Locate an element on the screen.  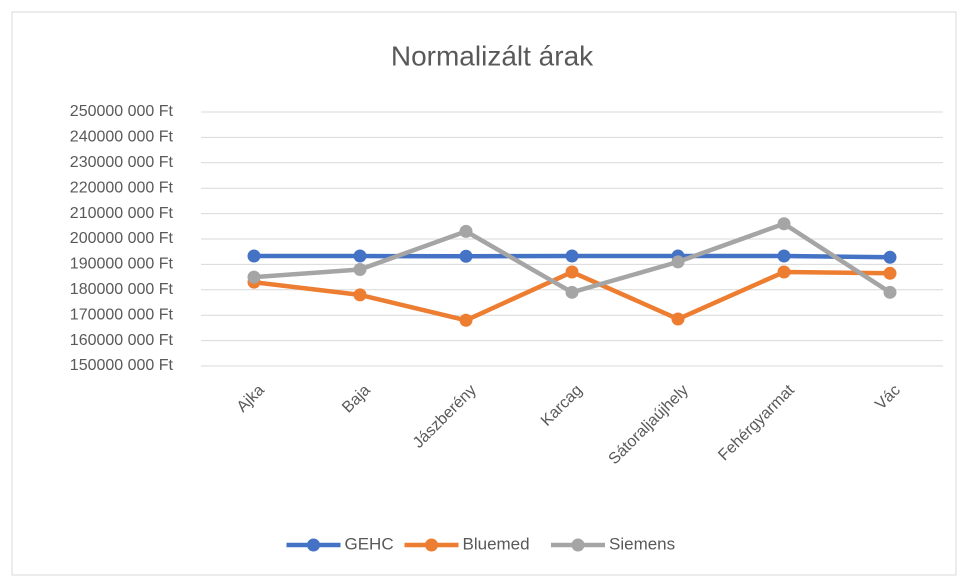
y-tick-label: 210000 000 Ft is located at coordinates (122, 213).